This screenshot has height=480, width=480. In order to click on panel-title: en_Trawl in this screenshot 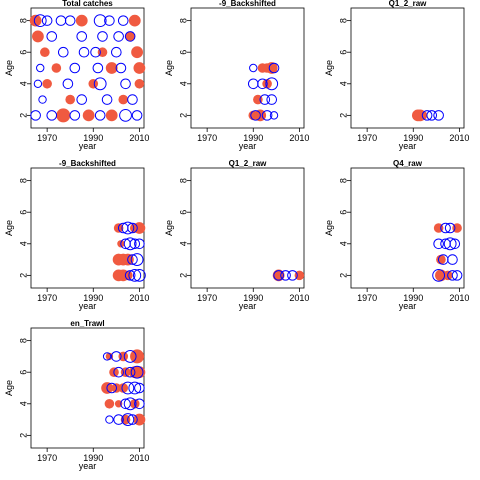, I will do `click(87, 323)`.